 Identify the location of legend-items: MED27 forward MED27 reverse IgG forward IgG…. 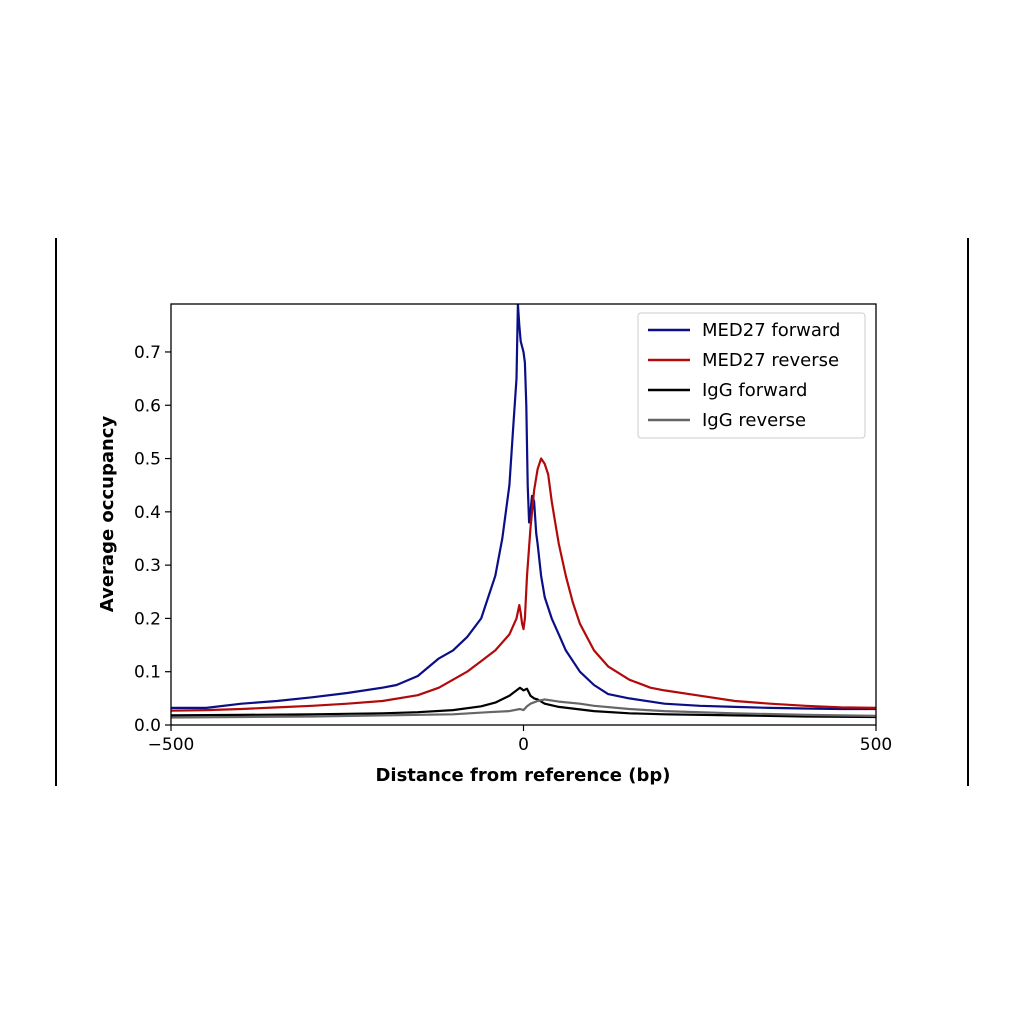
(744, 375).